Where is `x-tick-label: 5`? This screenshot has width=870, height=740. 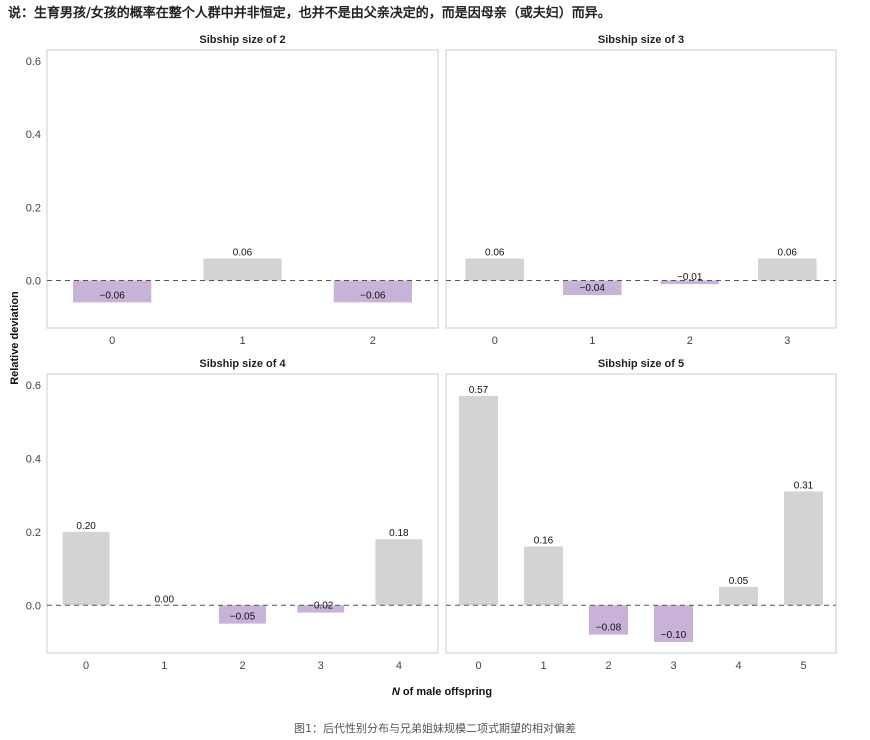
x-tick-label: 5 is located at coordinates (803, 666).